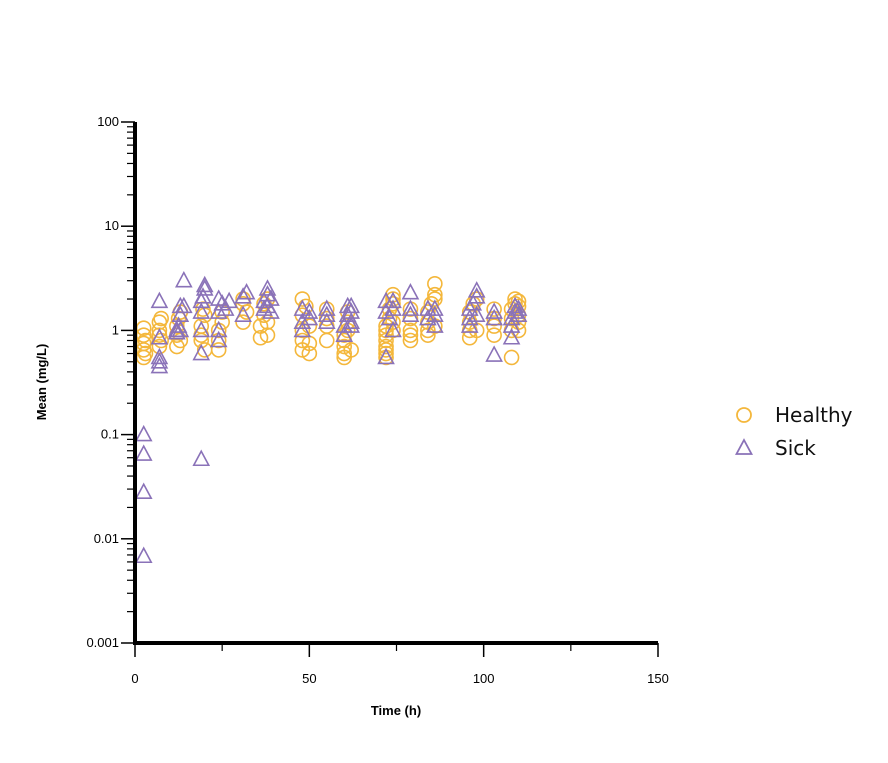 The height and width of the screenshot is (763, 888). I want to click on y-tick-label: 100, so click(108, 121).